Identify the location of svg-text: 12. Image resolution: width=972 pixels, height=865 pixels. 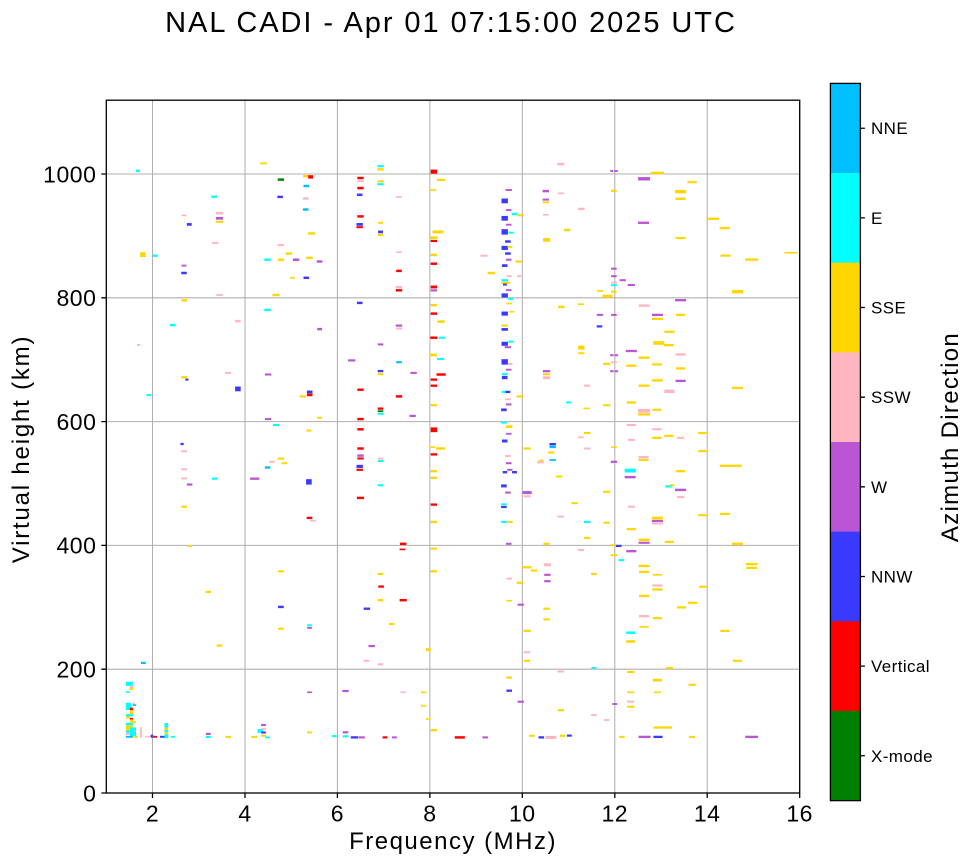
(615, 814).